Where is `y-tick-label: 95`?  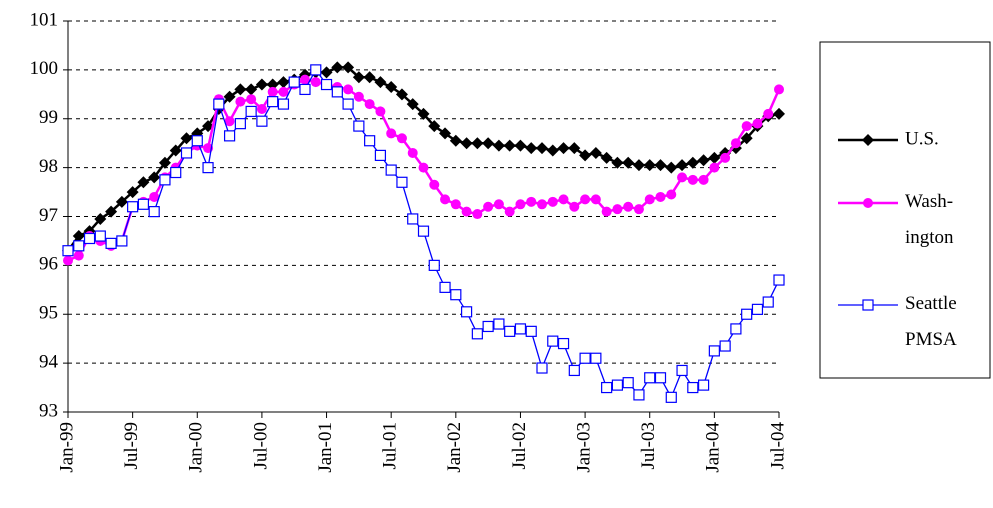 y-tick-label: 95 is located at coordinates (48, 313).